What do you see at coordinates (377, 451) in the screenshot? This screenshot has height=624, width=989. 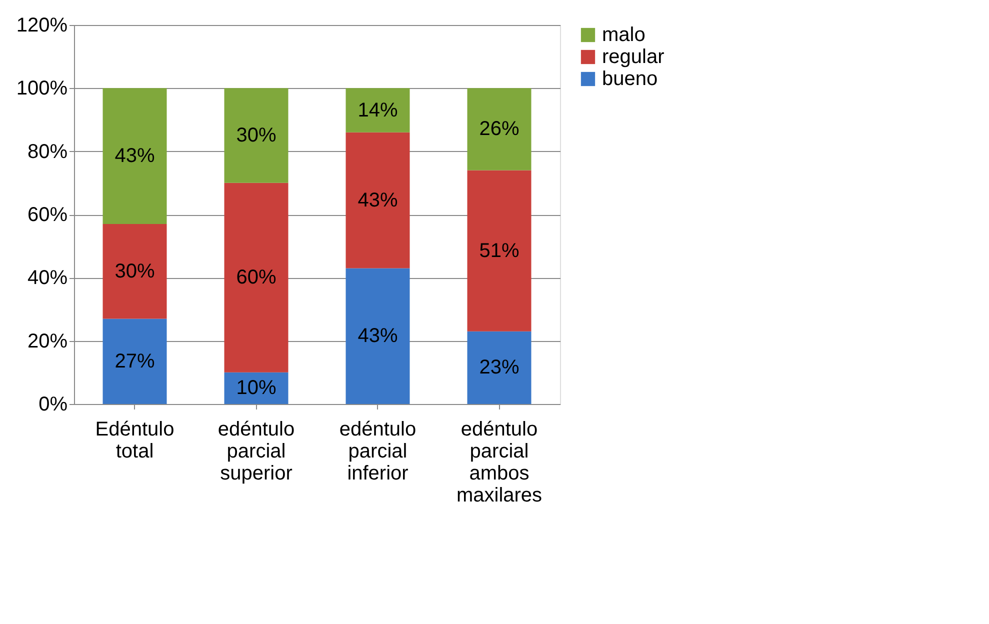 I see `x-tick-label: edéntulo parcial inferior` at bounding box center [377, 451].